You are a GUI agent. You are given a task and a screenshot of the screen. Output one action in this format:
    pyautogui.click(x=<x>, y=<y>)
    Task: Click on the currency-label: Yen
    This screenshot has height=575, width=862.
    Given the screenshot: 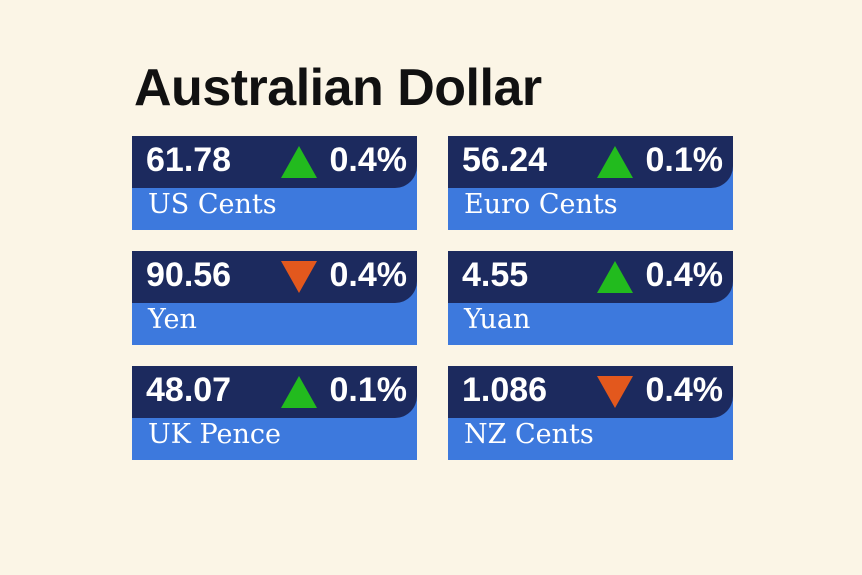 What is the action you would take?
    pyautogui.click(x=172, y=319)
    